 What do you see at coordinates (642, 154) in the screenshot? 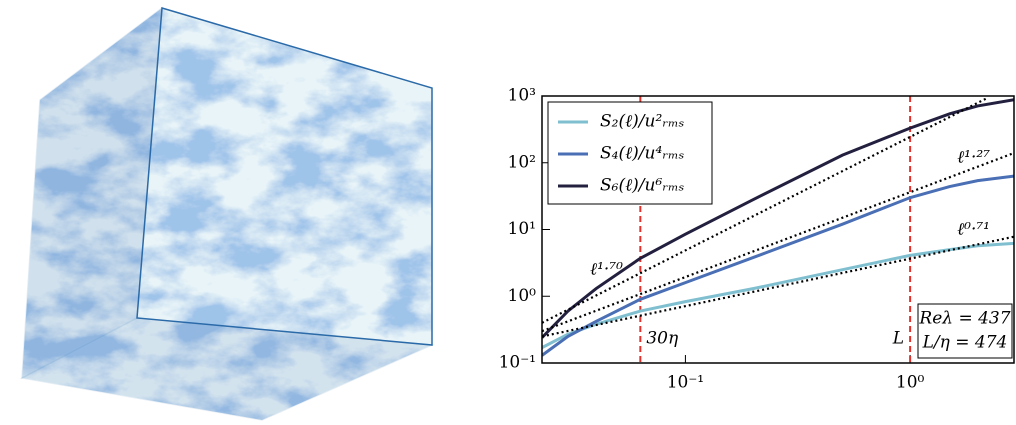
I see `legend-label: S₄(ℓ)/u⁴ᵣₘₛ` at bounding box center [642, 154].